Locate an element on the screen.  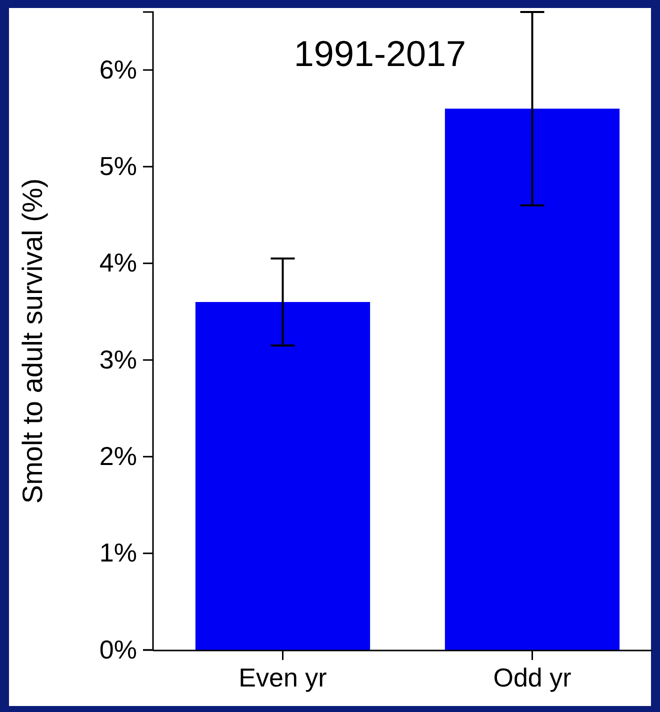
y-tick-label: 4% is located at coordinates (118, 263).